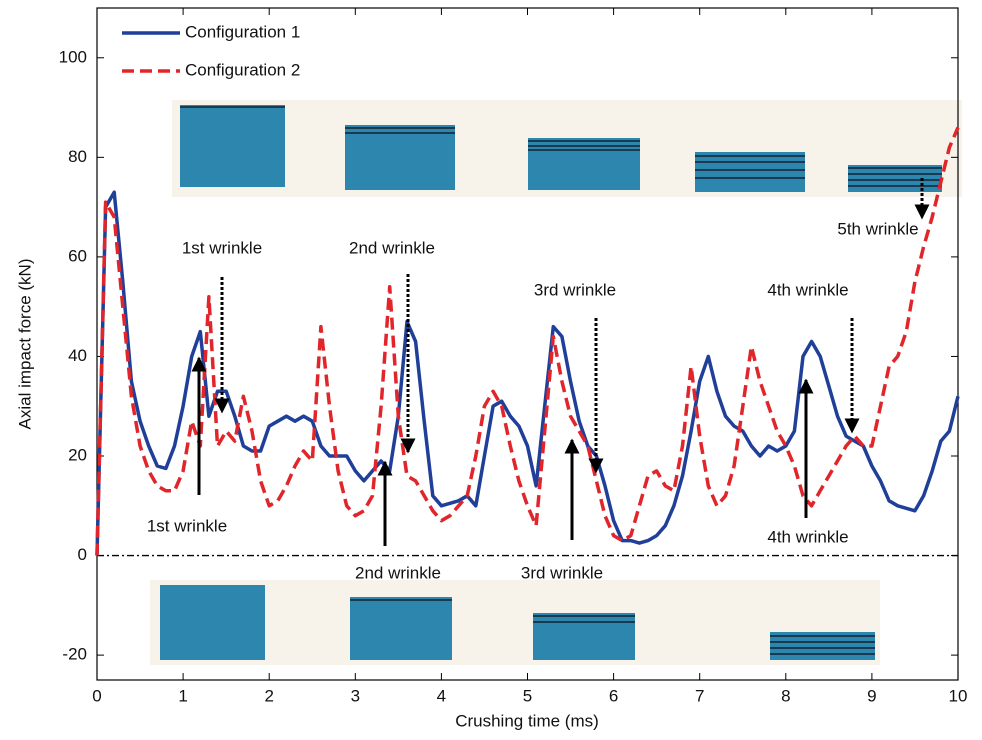  What do you see at coordinates (73, 56) in the screenshot?
I see `y-tick-label: 100` at bounding box center [73, 56].